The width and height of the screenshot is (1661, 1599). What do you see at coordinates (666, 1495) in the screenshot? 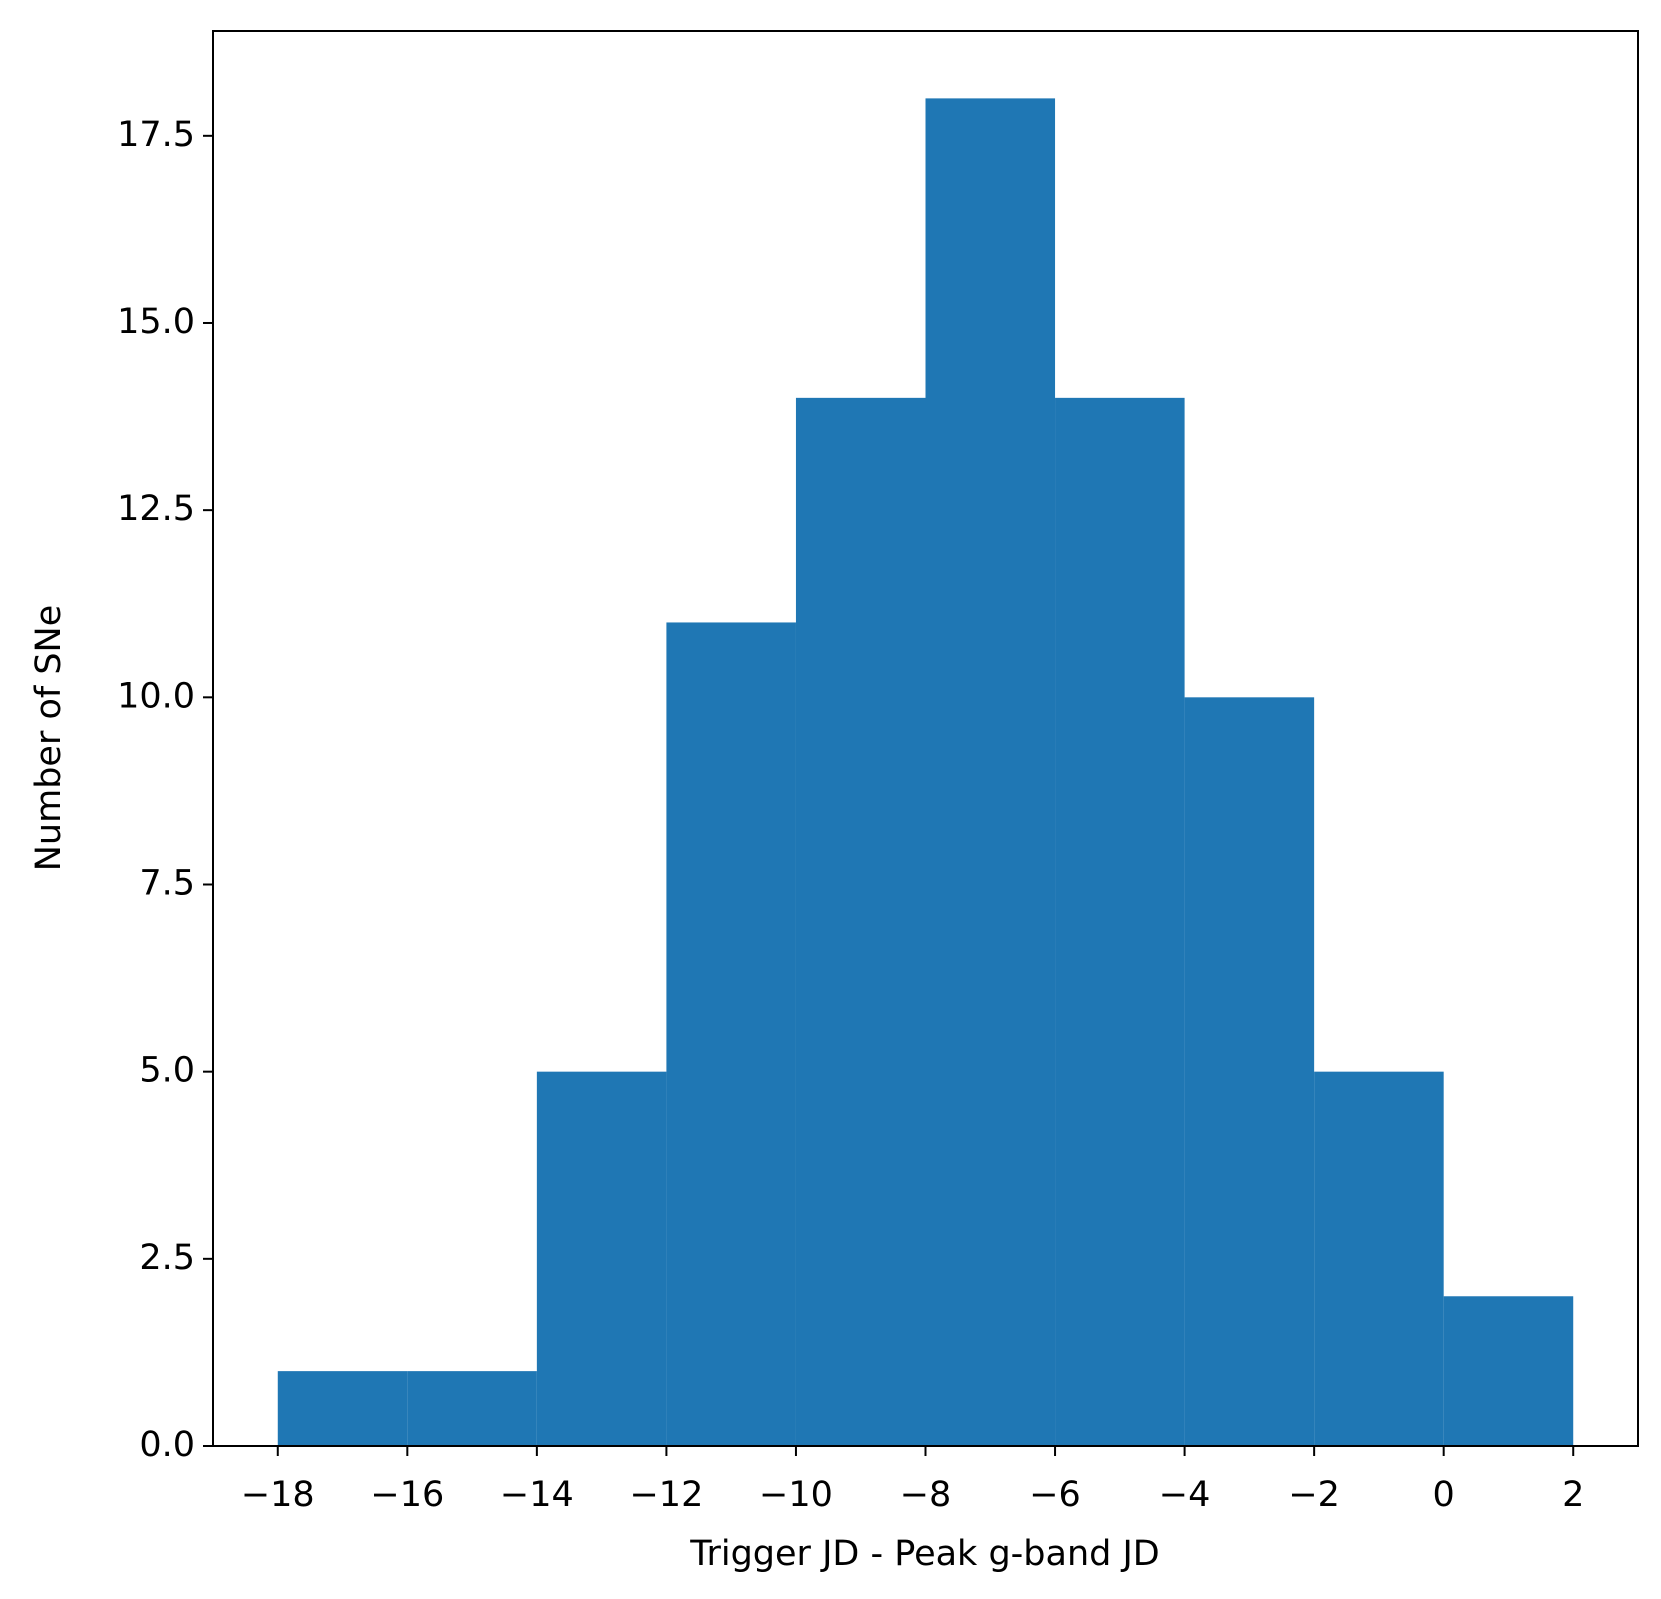
I see `x-tick-label: −12` at bounding box center [666, 1495].